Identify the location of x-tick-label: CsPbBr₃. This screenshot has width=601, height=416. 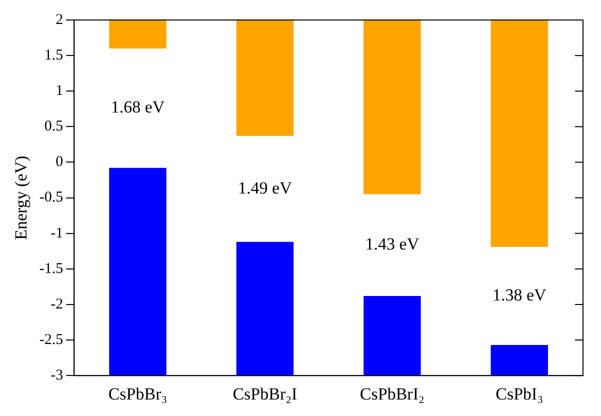
(138, 394).